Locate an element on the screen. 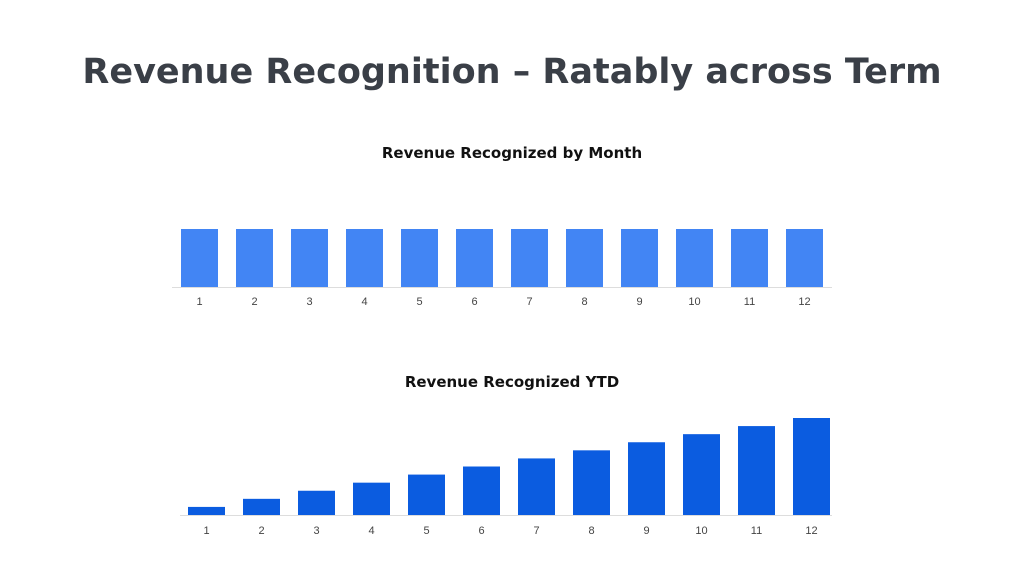  tick-label-ytd: 2 is located at coordinates (261, 531).